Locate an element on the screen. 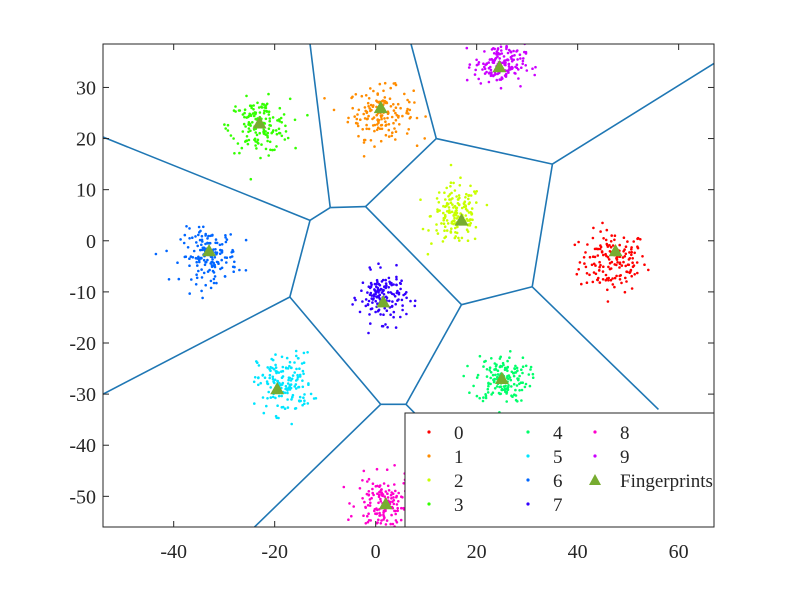 This screenshot has height=597, width=789. y-tick-label: 0 is located at coordinates (91, 242).